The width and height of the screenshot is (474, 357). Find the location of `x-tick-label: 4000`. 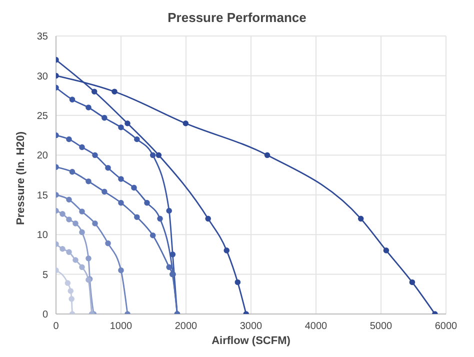

x-tick-label: 4000 is located at coordinates (316, 326).